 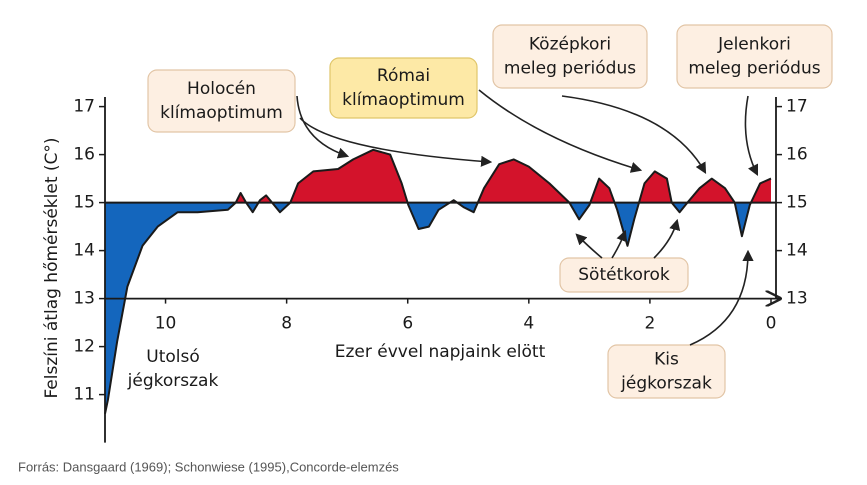 What do you see at coordinates (771, 324) in the screenshot?
I see `x-tick-label: 0` at bounding box center [771, 324].